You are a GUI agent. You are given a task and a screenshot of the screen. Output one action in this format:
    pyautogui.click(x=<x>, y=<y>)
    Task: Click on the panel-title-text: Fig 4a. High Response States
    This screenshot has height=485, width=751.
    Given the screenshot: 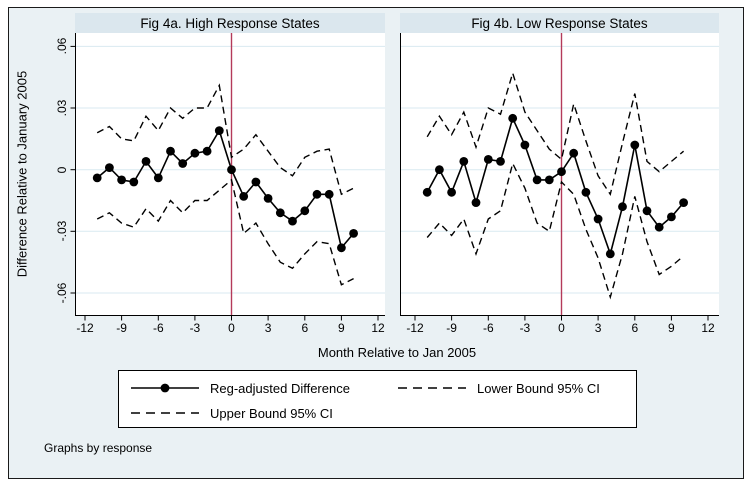 What is the action you would take?
    pyautogui.click(x=230, y=23)
    